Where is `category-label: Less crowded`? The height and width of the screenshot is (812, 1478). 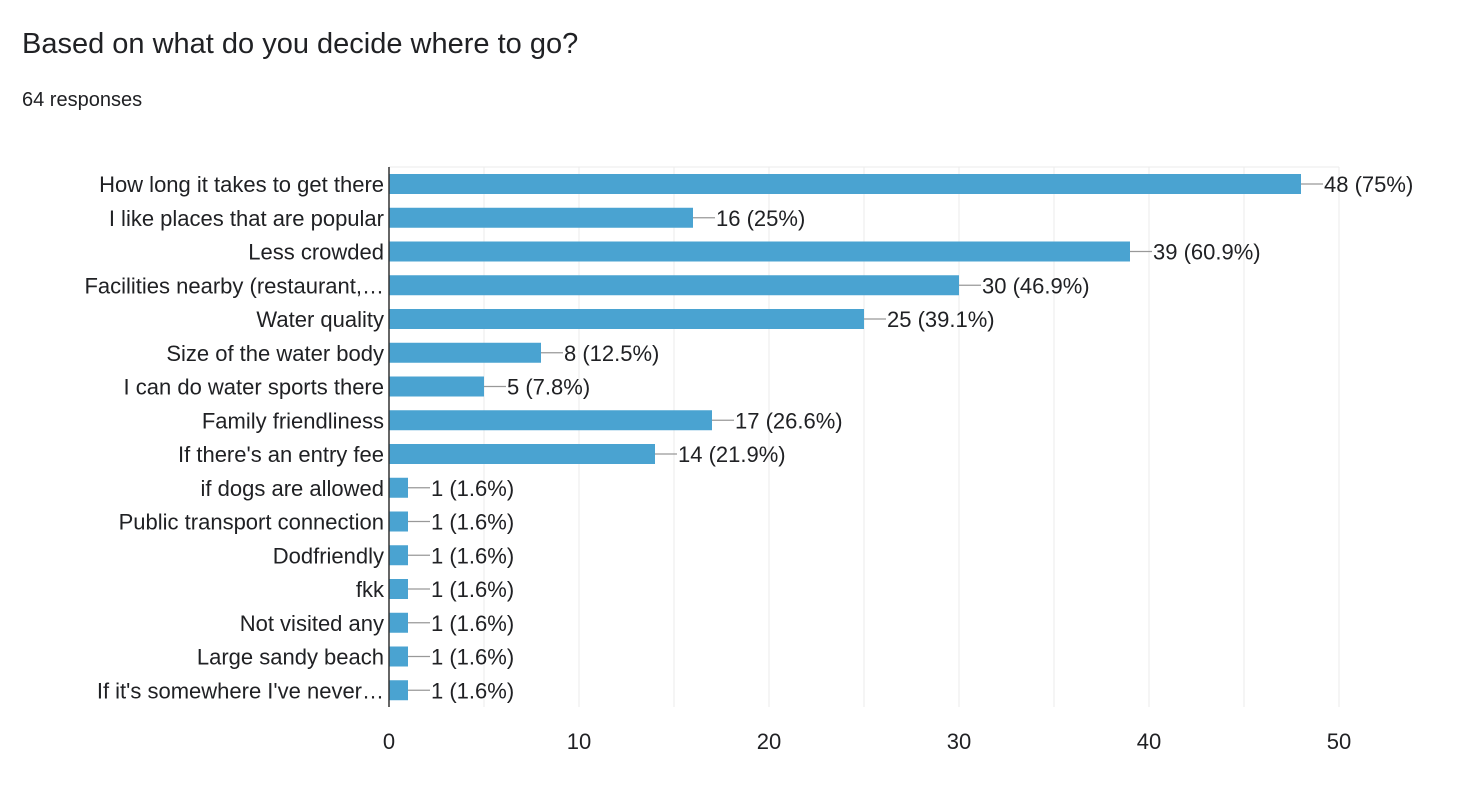
category-label: Less crowded is located at coordinates (316, 252).